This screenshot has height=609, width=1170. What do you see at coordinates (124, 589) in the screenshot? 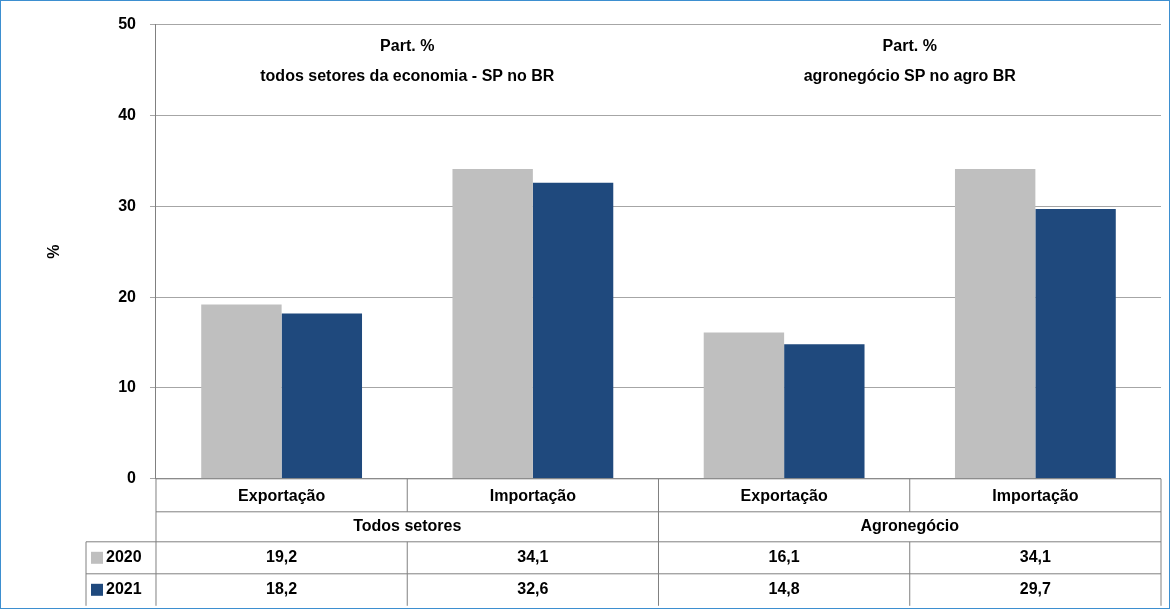
I see `legend-label: 2021` at bounding box center [124, 589].